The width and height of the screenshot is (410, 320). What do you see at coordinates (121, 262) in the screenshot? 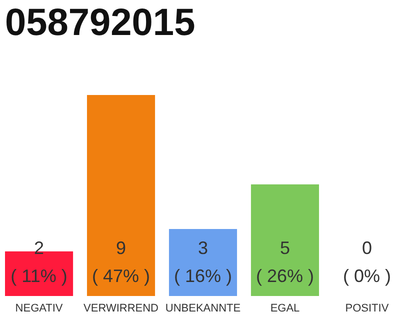
I see `data-label: 9 ( 47% )` at bounding box center [121, 262].